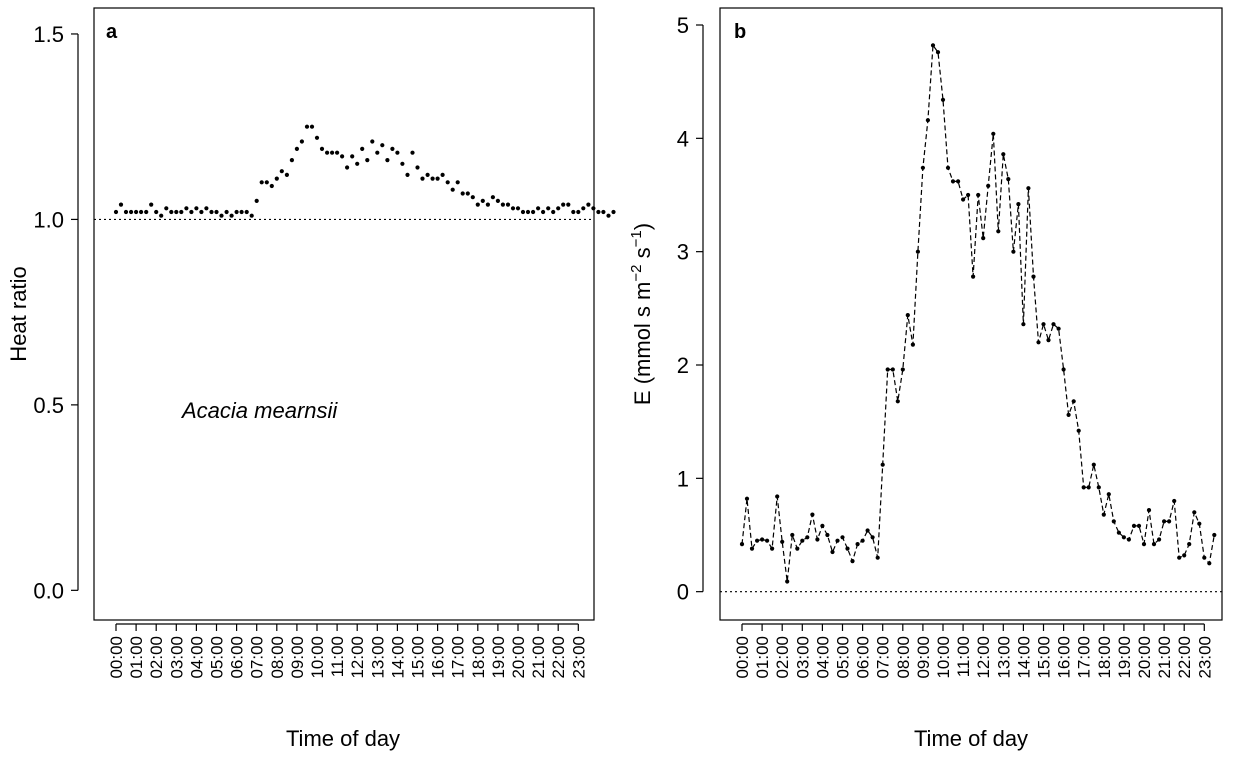 The height and width of the screenshot is (760, 1236). Describe the element at coordinates (48, 219) in the screenshot. I see `y-tick-label-a: 1.0` at that location.